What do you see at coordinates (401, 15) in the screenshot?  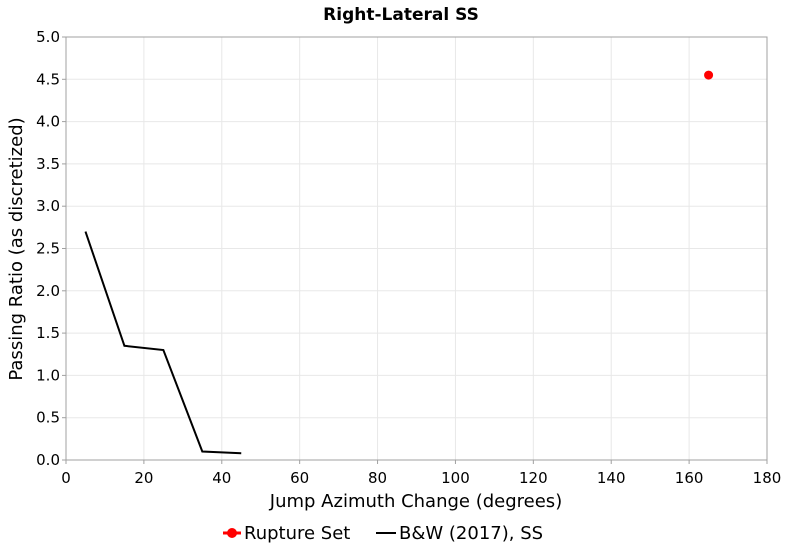 I see `chart-title: Right-Lateral SS` at bounding box center [401, 15].